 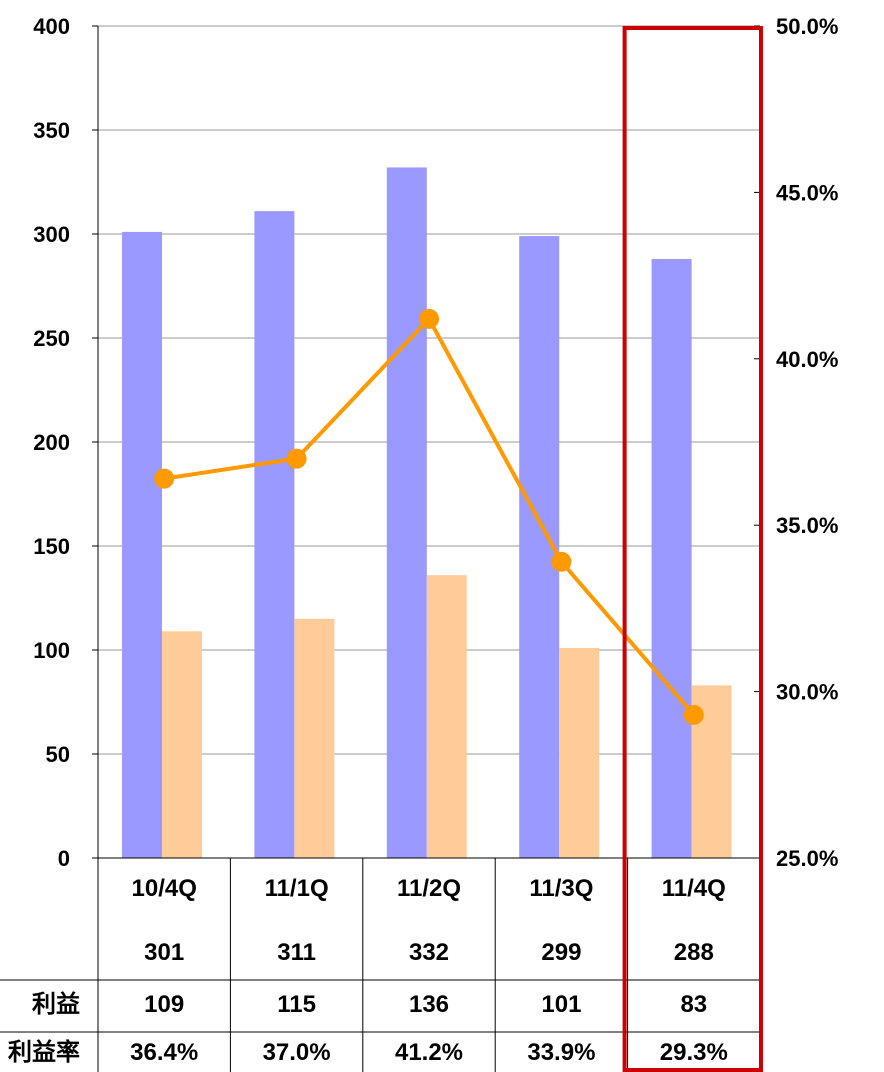 What do you see at coordinates (429, 952) in the screenshot?
I see `table-value: 332` at bounding box center [429, 952].